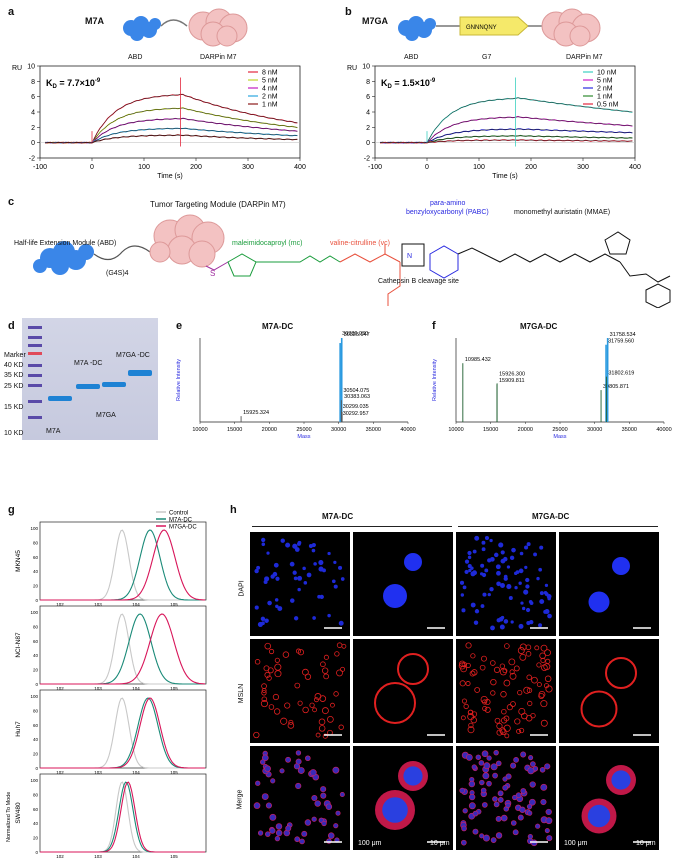  What do you see at coordinates (607, 73) in the screenshot?
I see `legend-label: 10 nM` at bounding box center [607, 73].